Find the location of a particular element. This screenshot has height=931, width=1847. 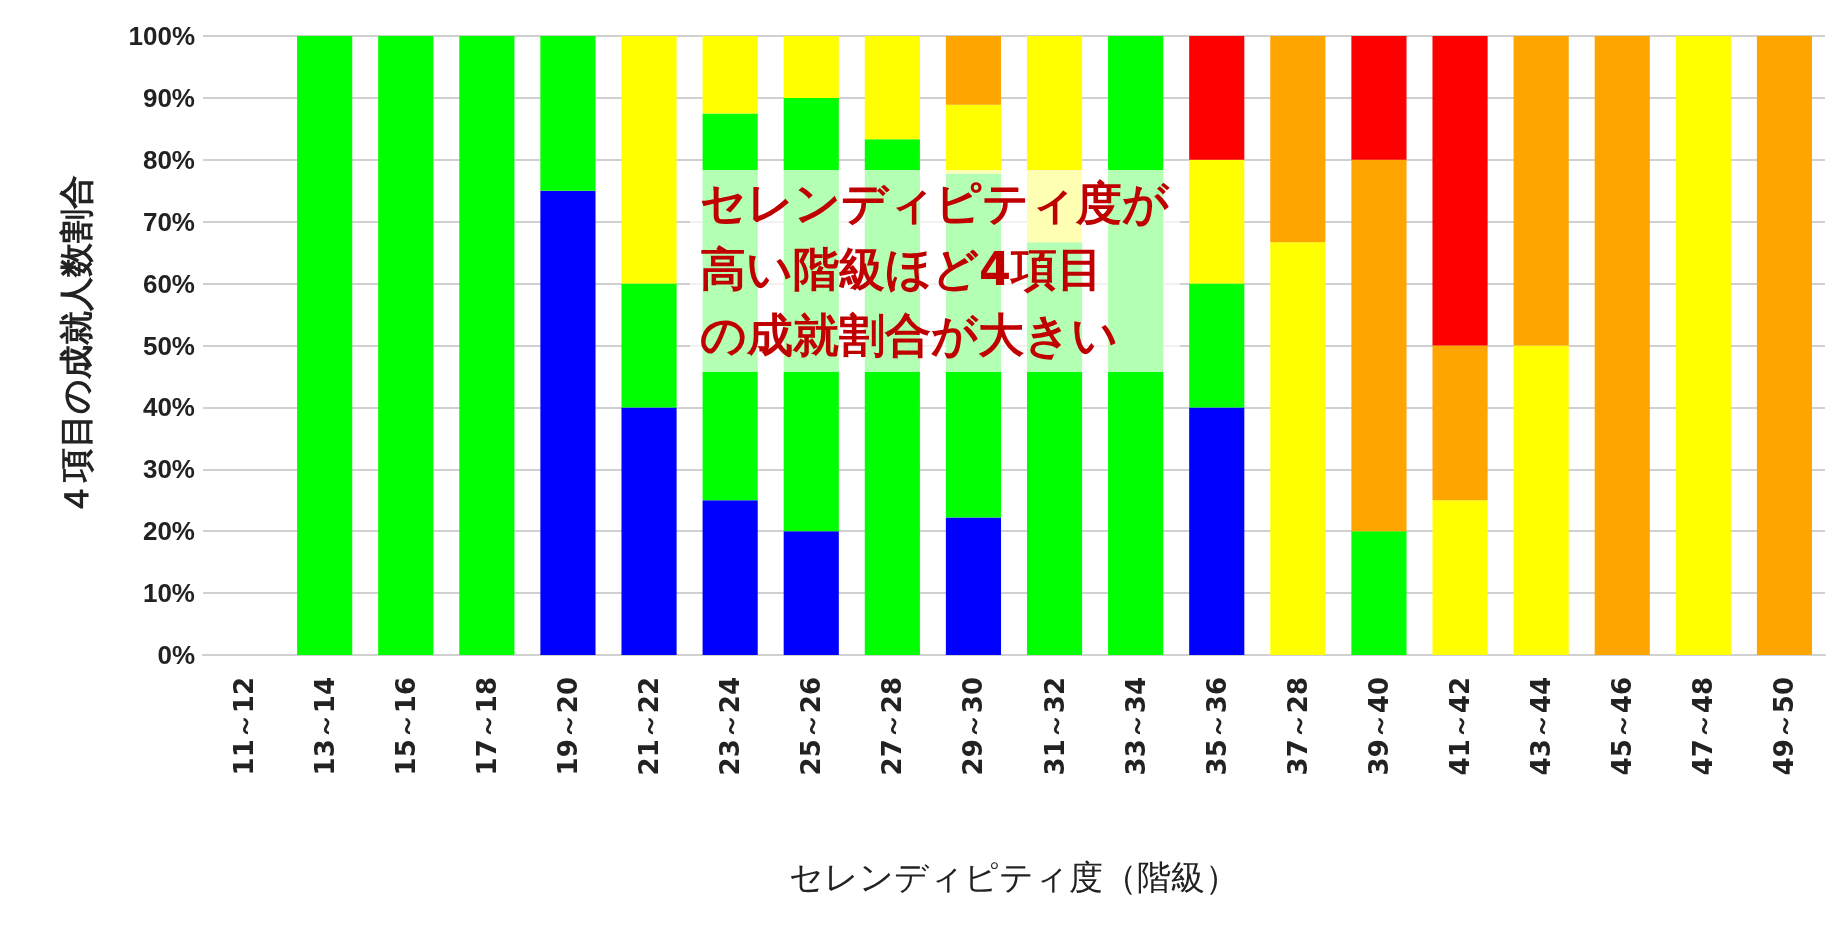

x-tick-label: 11～12 is located at coordinates (243, 726).